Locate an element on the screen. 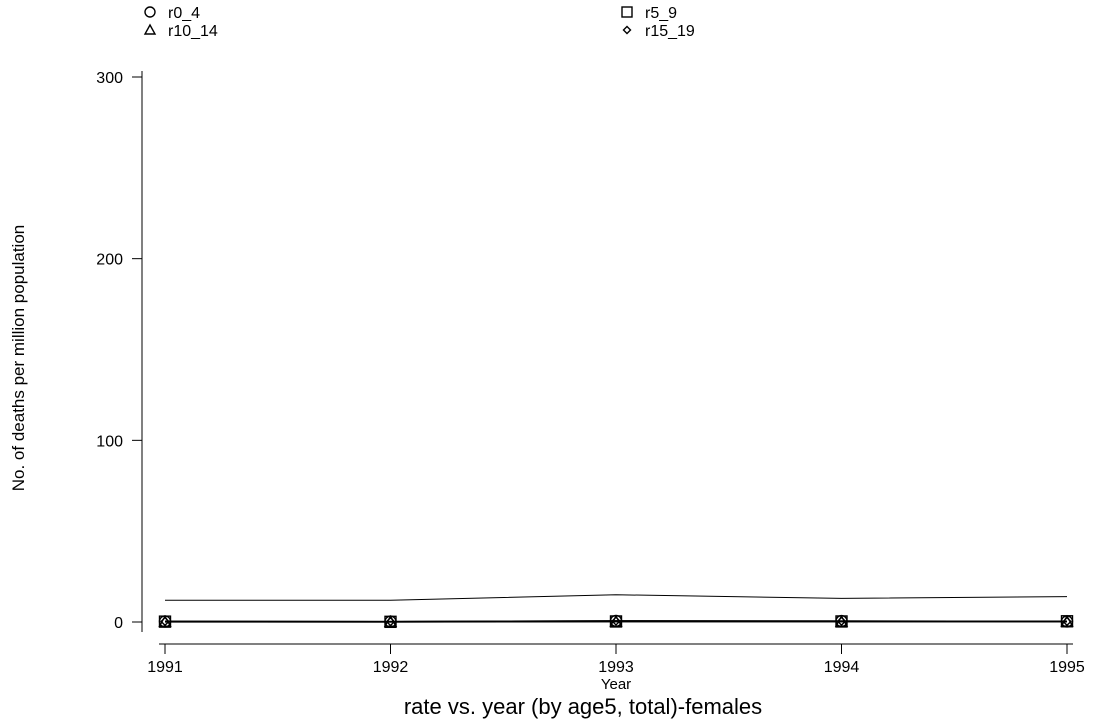 The image size is (1095, 723). x-tick-label: 1994 is located at coordinates (842, 667).